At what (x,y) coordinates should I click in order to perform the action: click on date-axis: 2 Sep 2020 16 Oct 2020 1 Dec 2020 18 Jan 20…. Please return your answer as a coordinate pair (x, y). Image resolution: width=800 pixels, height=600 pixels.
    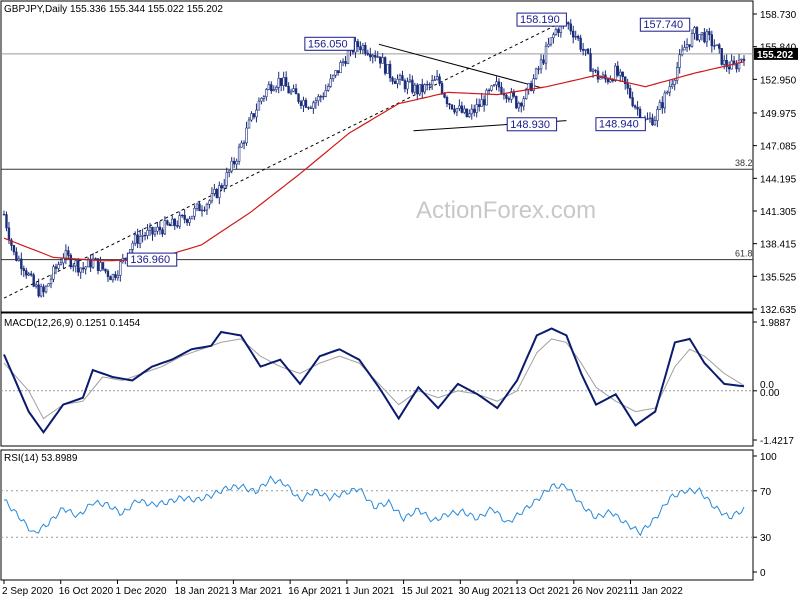
    Looking at the image, I should click on (342, 588).